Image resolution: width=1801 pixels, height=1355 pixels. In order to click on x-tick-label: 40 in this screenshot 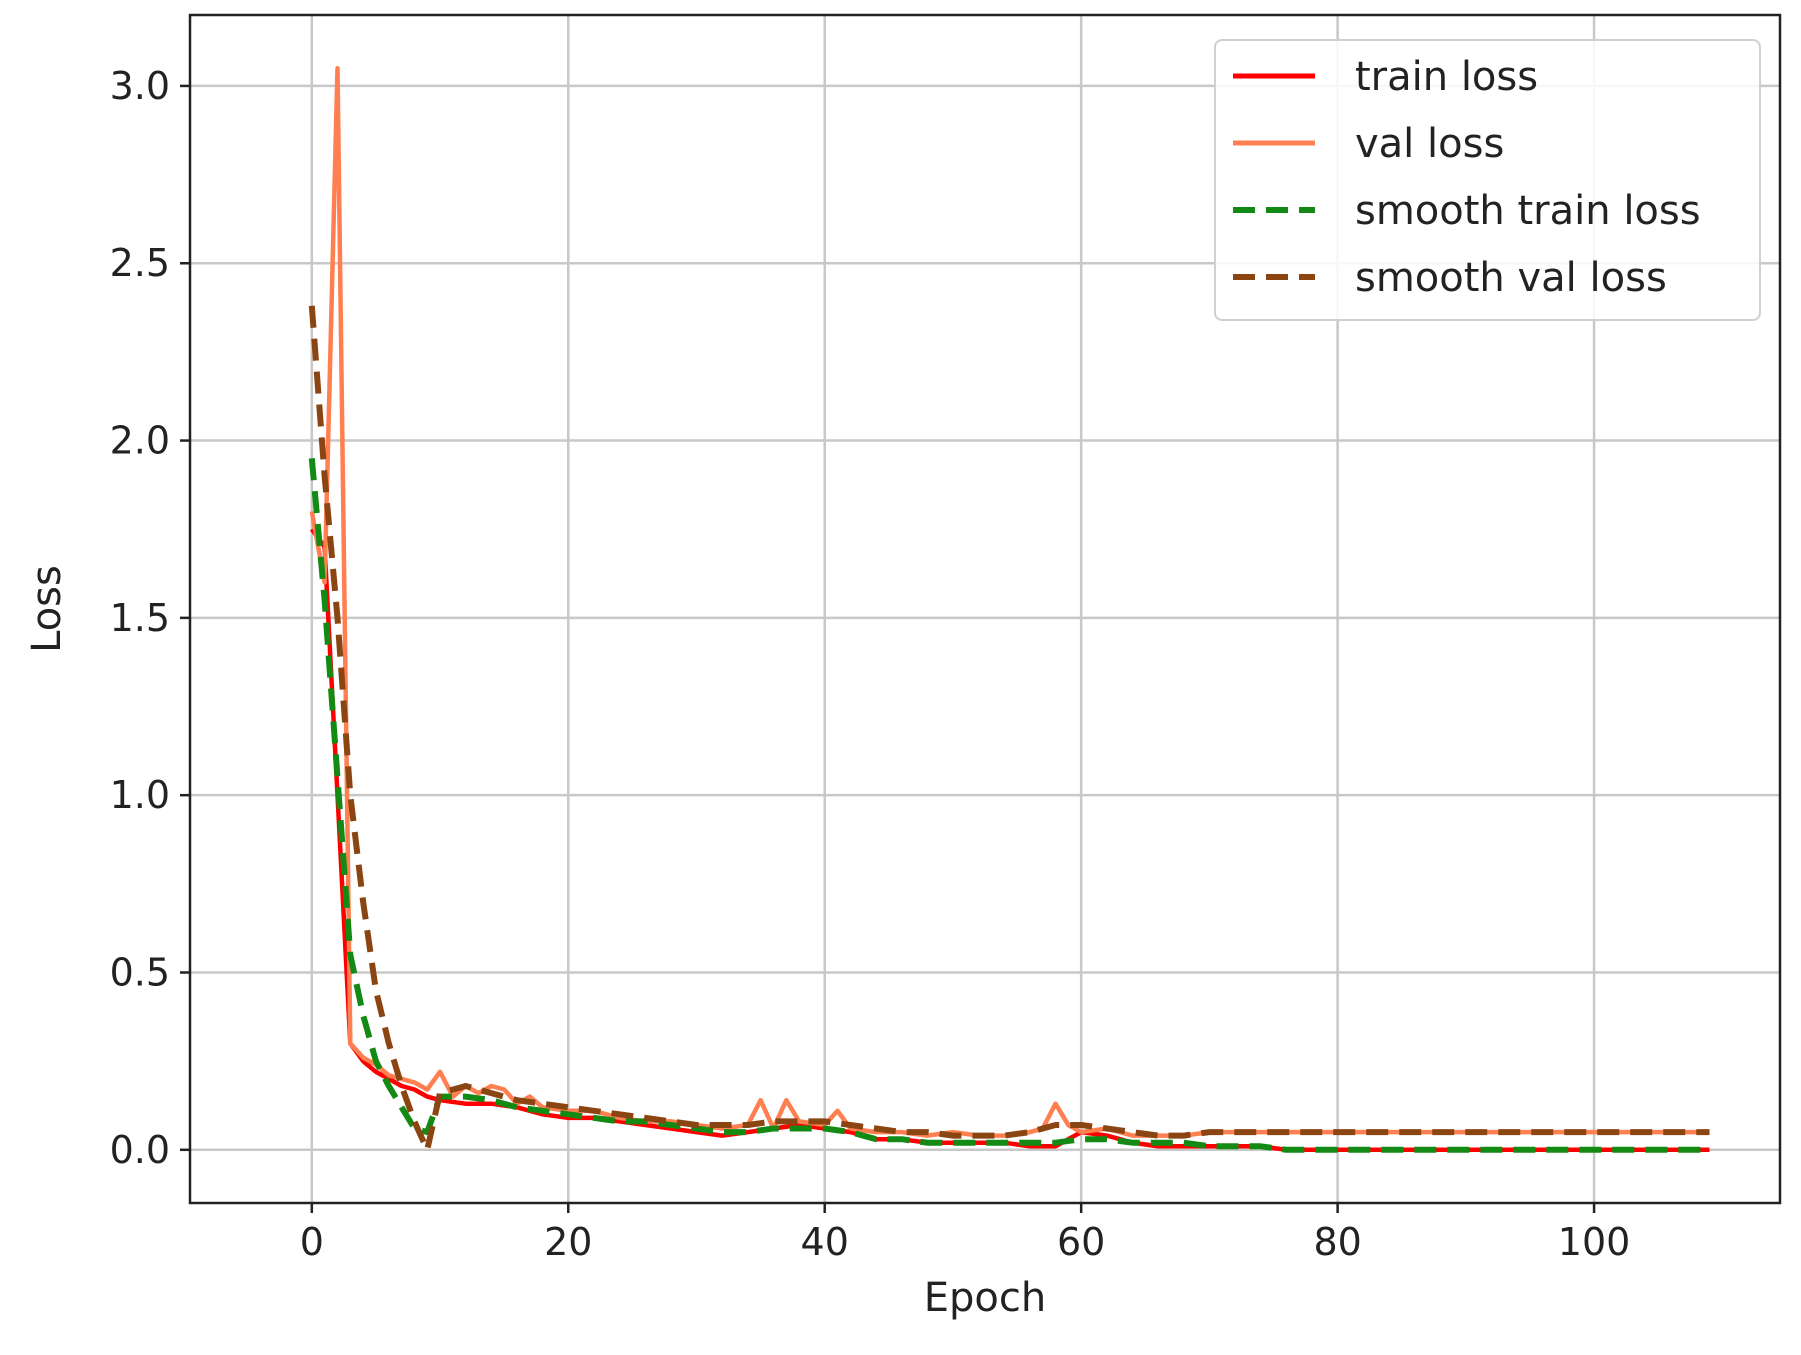, I will do `click(825, 1242)`.